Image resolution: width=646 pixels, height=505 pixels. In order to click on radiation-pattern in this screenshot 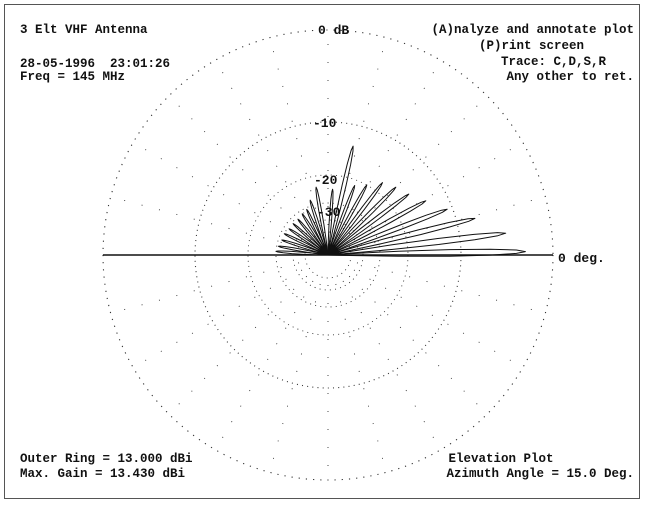, I will do `click(400, 201)`.